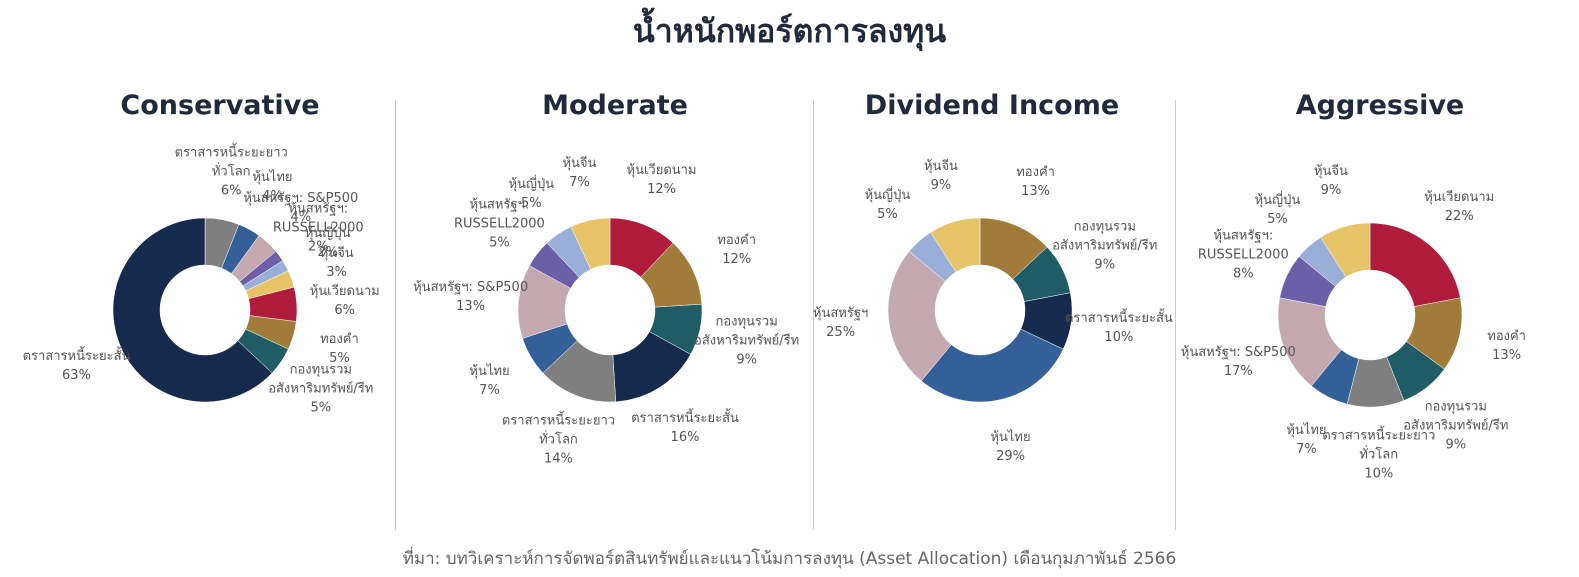  Describe the element at coordinates (579, 173) in the screenshot. I see `slice-label: หุ้นจีน 7%` at that location.